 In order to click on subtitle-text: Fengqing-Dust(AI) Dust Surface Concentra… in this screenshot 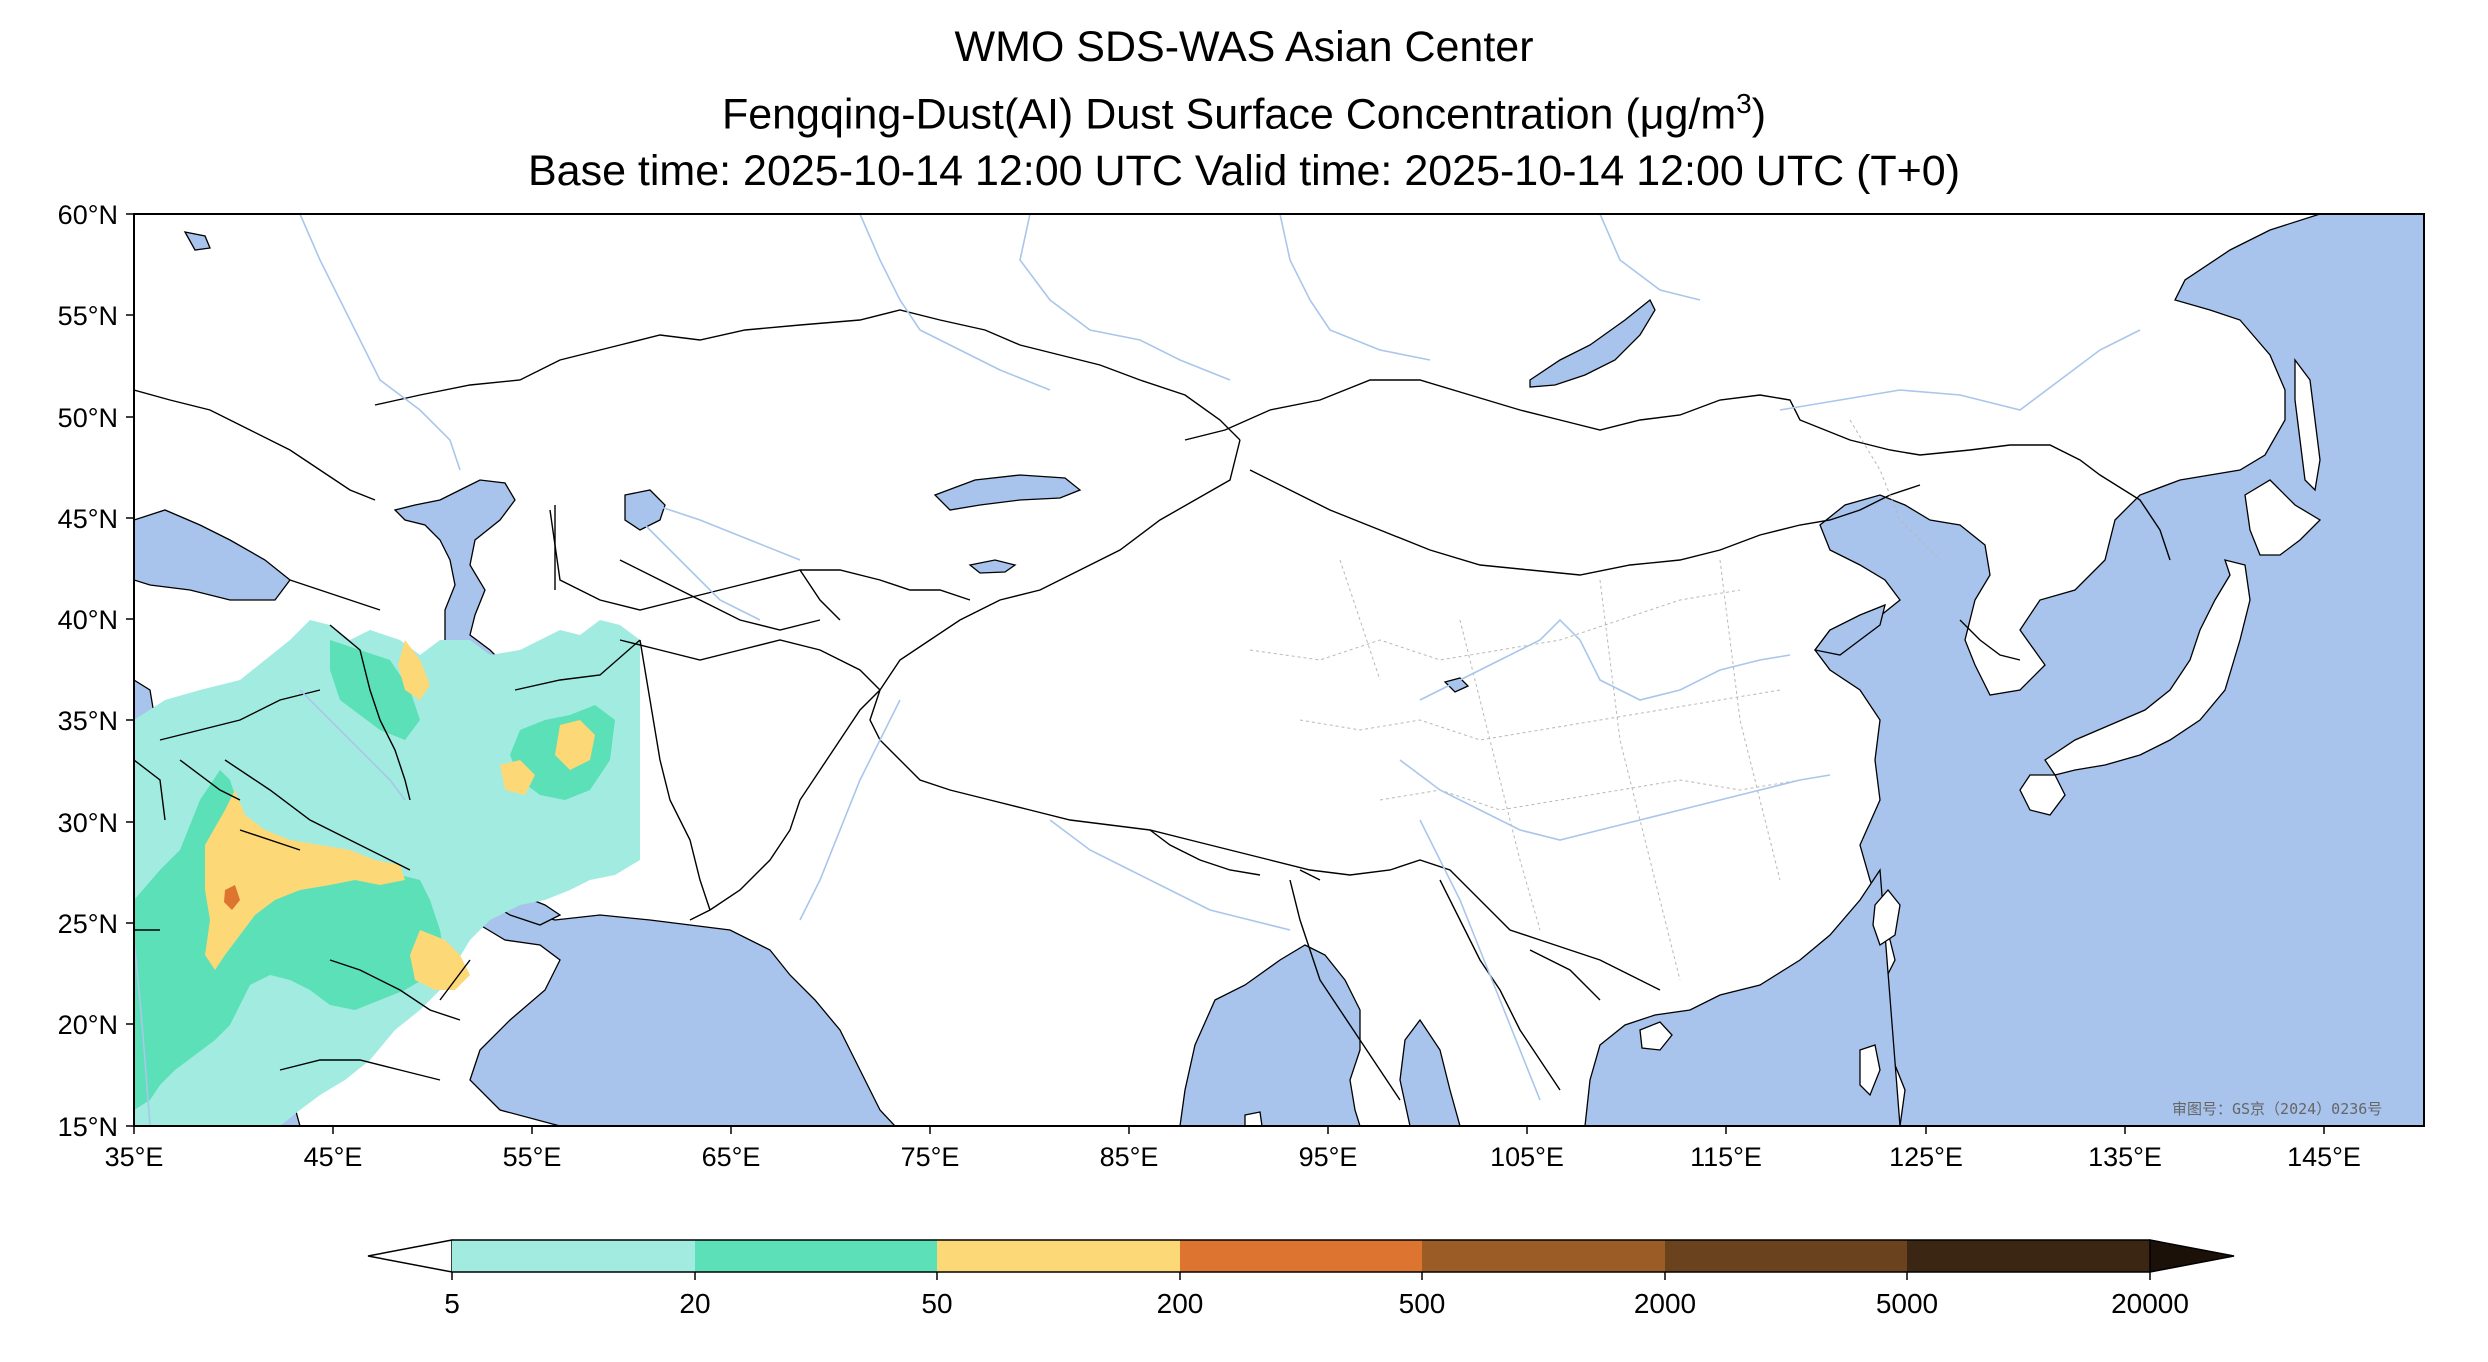, I will do `click(1180, 114)`.